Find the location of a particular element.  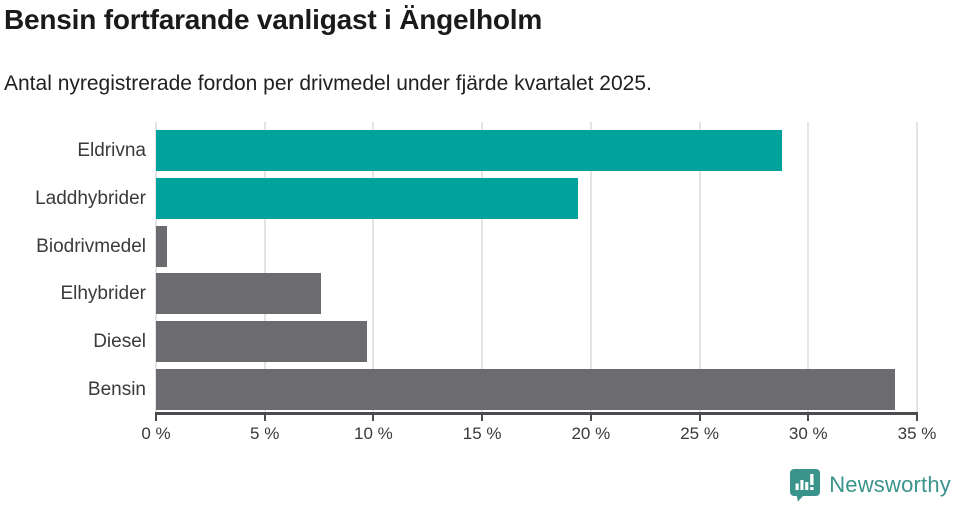

x-tick-label: 25 % is located at coordinates (699, 433).